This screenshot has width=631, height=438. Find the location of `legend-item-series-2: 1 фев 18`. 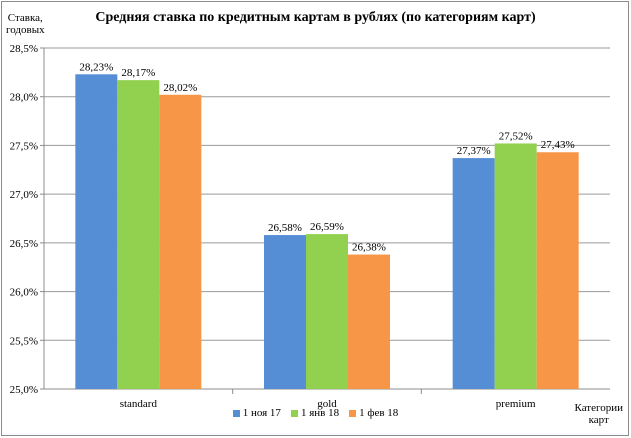

legend-item-series-2: 1 фев 18 is located at coordinates (373, 413).